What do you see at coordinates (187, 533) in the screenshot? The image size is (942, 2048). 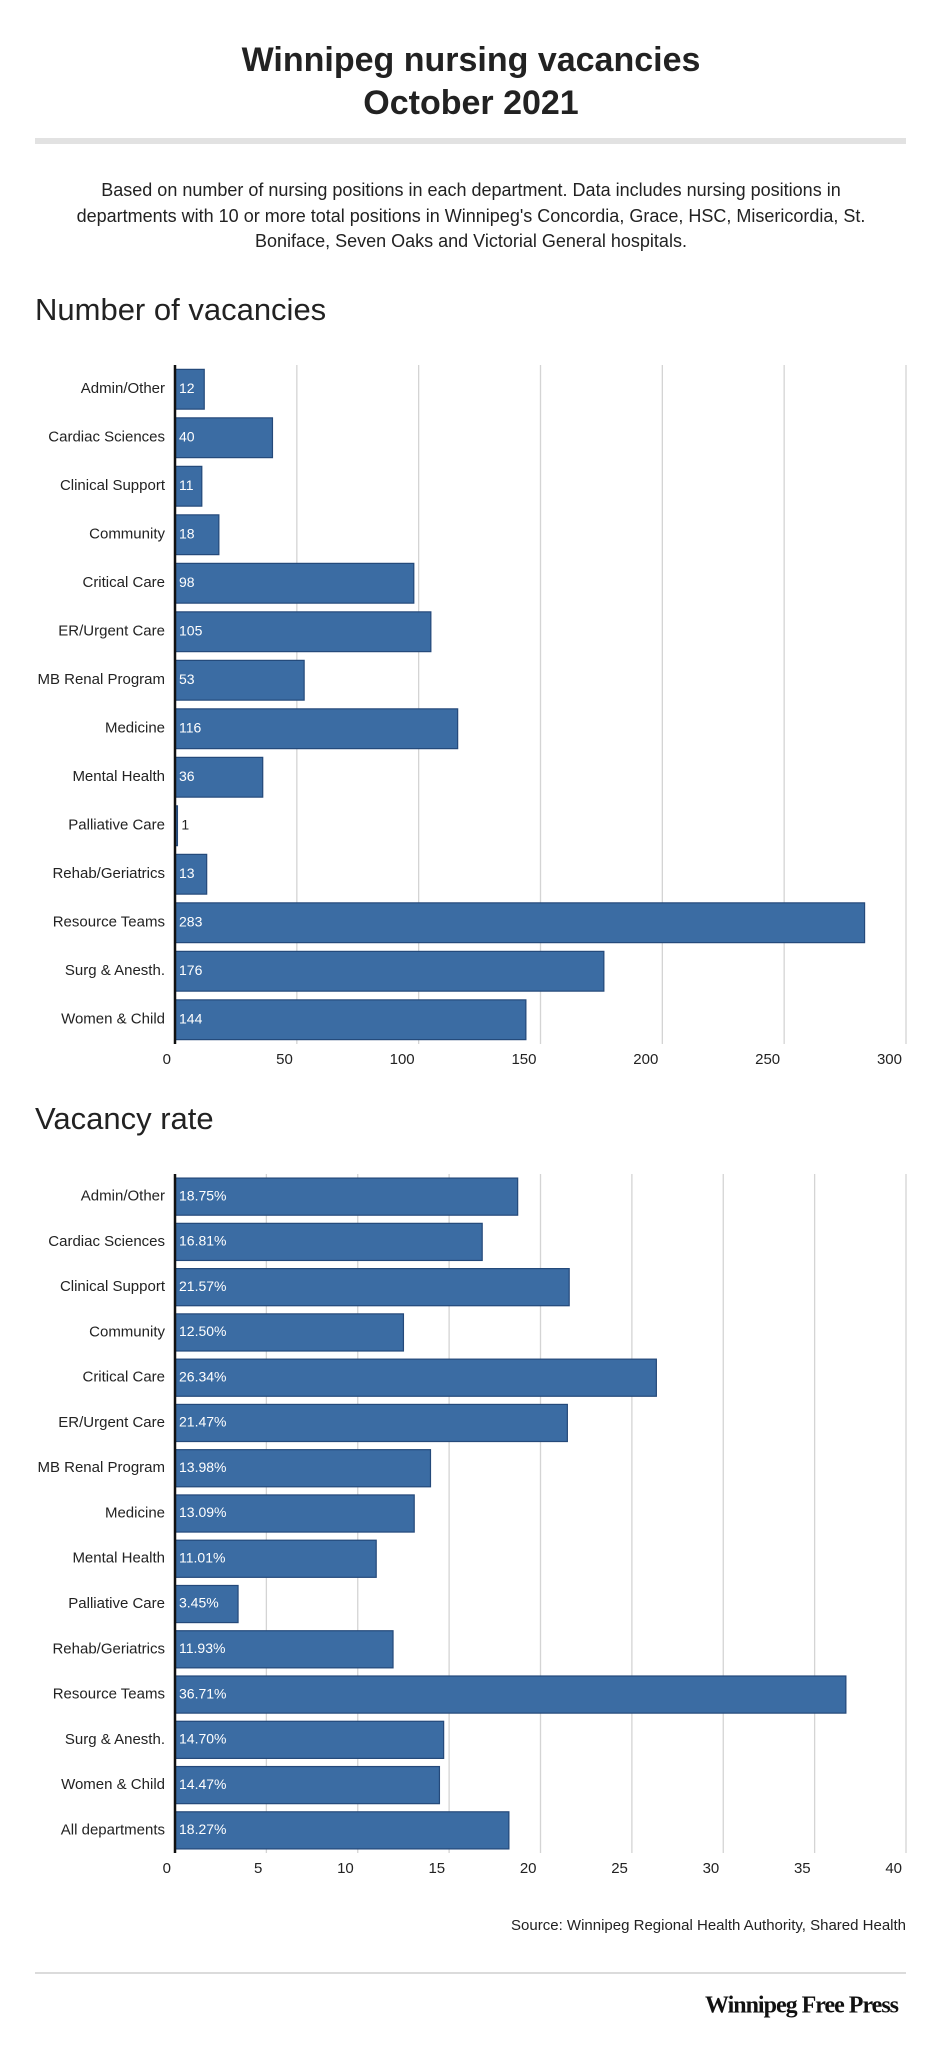 I see `value-label: 18` at bounding box center [187, 533].